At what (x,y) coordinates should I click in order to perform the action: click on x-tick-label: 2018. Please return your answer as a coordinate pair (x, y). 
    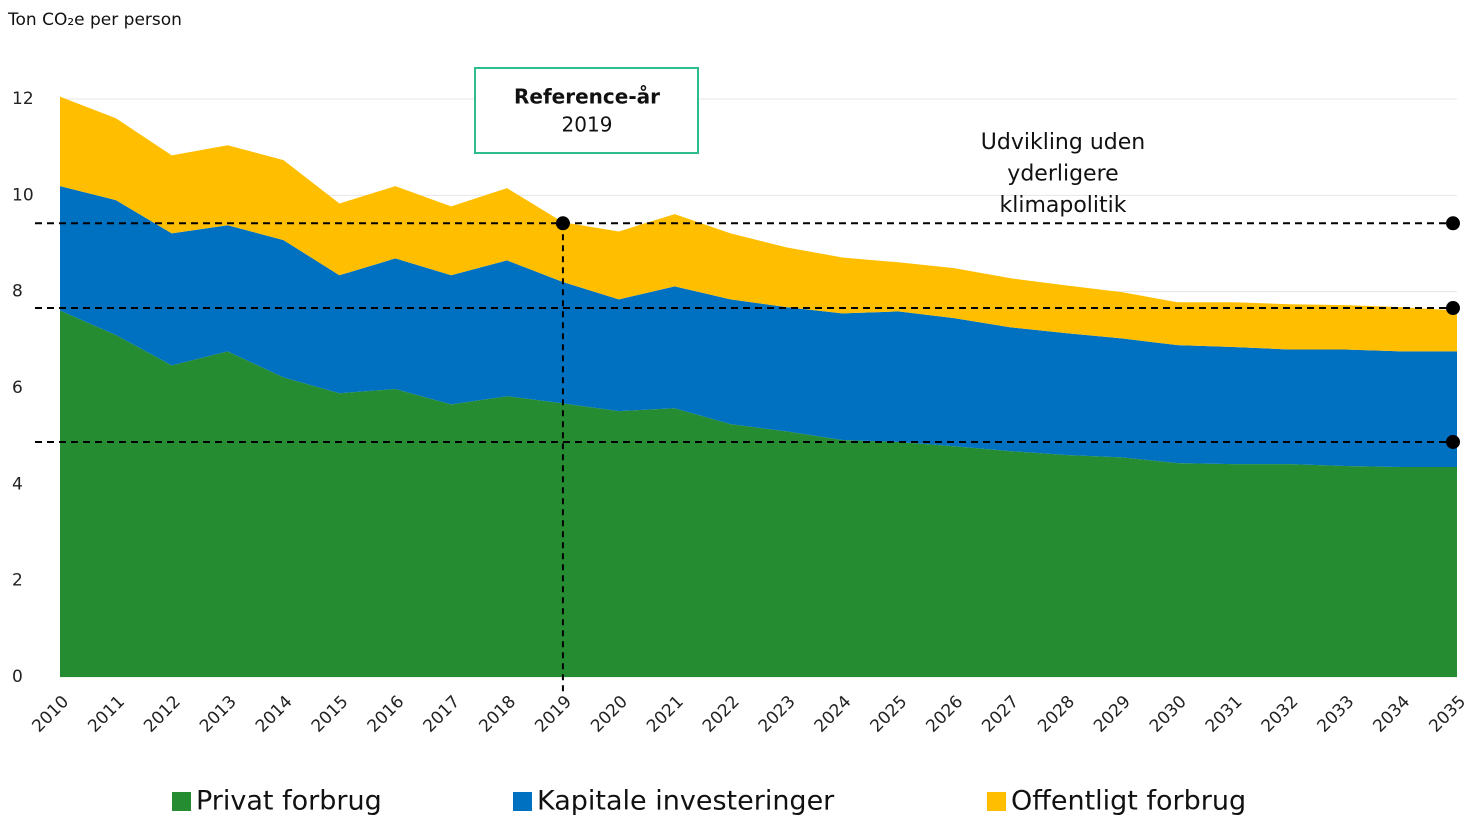
    Looking at the image, I should click on (497, 714).